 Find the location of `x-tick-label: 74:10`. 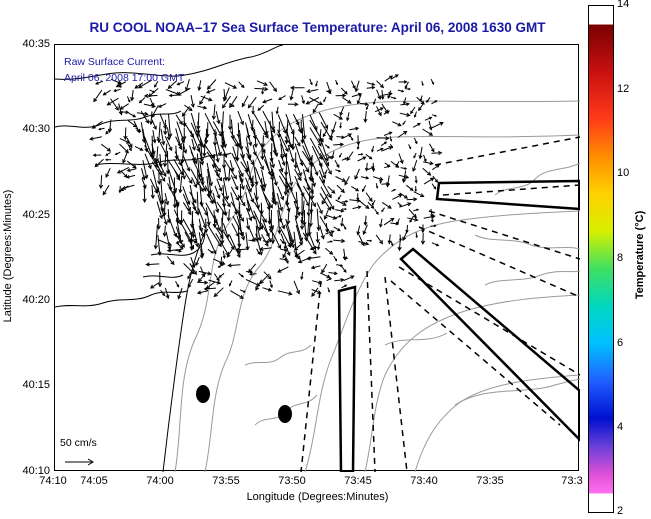

x-tick-label: 74:10 is located at coordinates (53, 481).